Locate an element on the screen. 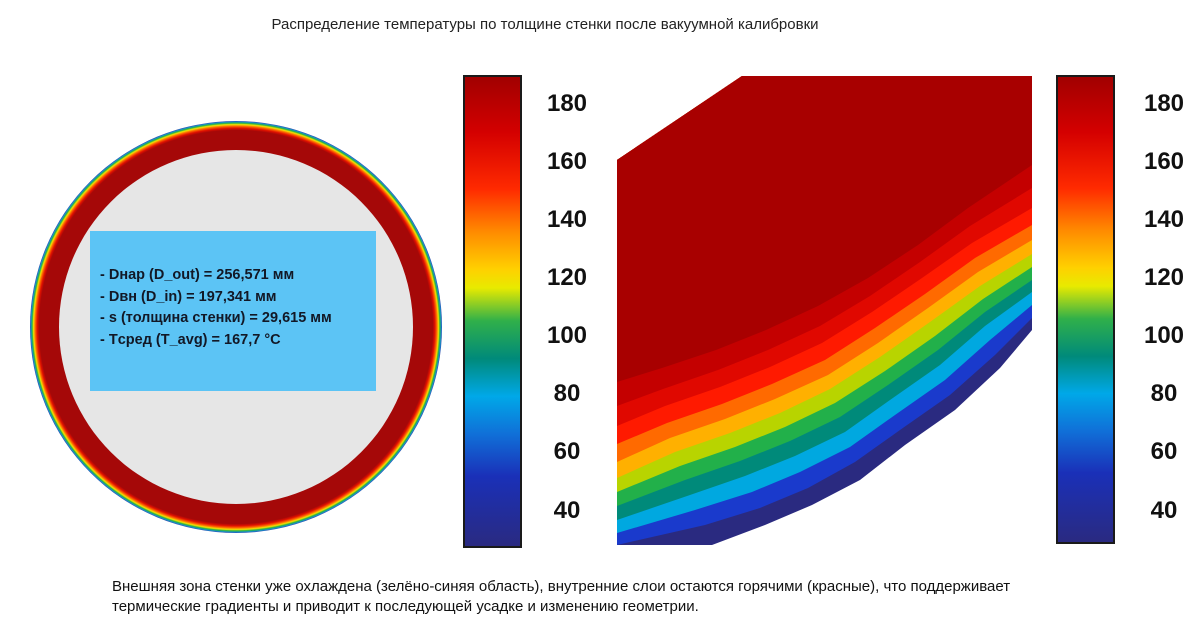  average-temperature-value: Tсред (T_avg) = 167,7 °C is located at coordinates (238, 341).